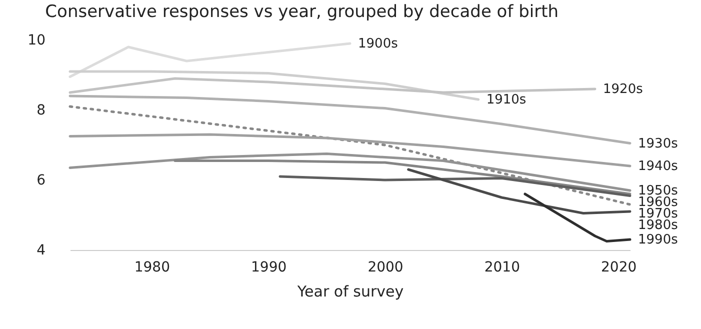 The width and height of the screenshot is (701, 329). What do you see at coordinates (619, 268) in the screenshot?
I see `x-tick-label: 2020` at bounding box center [619, 268].